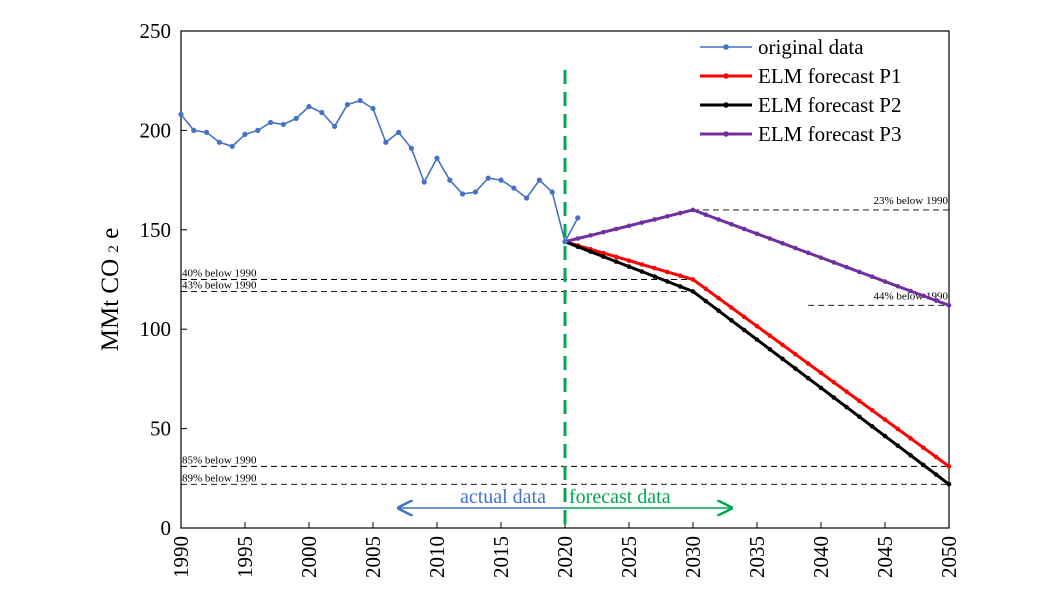  What do you see at coordinates (829, 134) in the screenshot?
I see `legend-label: ELM forecast P3` at bounding box center [829, 134].